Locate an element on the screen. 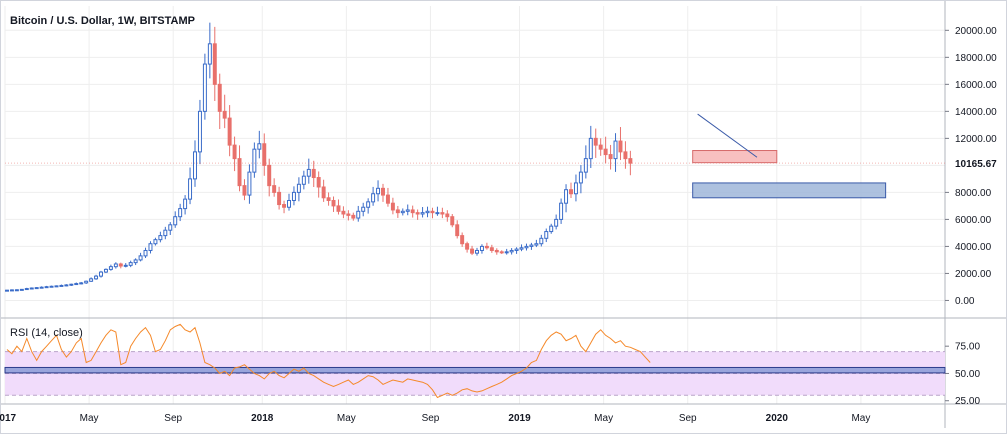 This screenshot has height=434, width=1007. time-axis-label: 2019 is located at coordinates (519, 418).